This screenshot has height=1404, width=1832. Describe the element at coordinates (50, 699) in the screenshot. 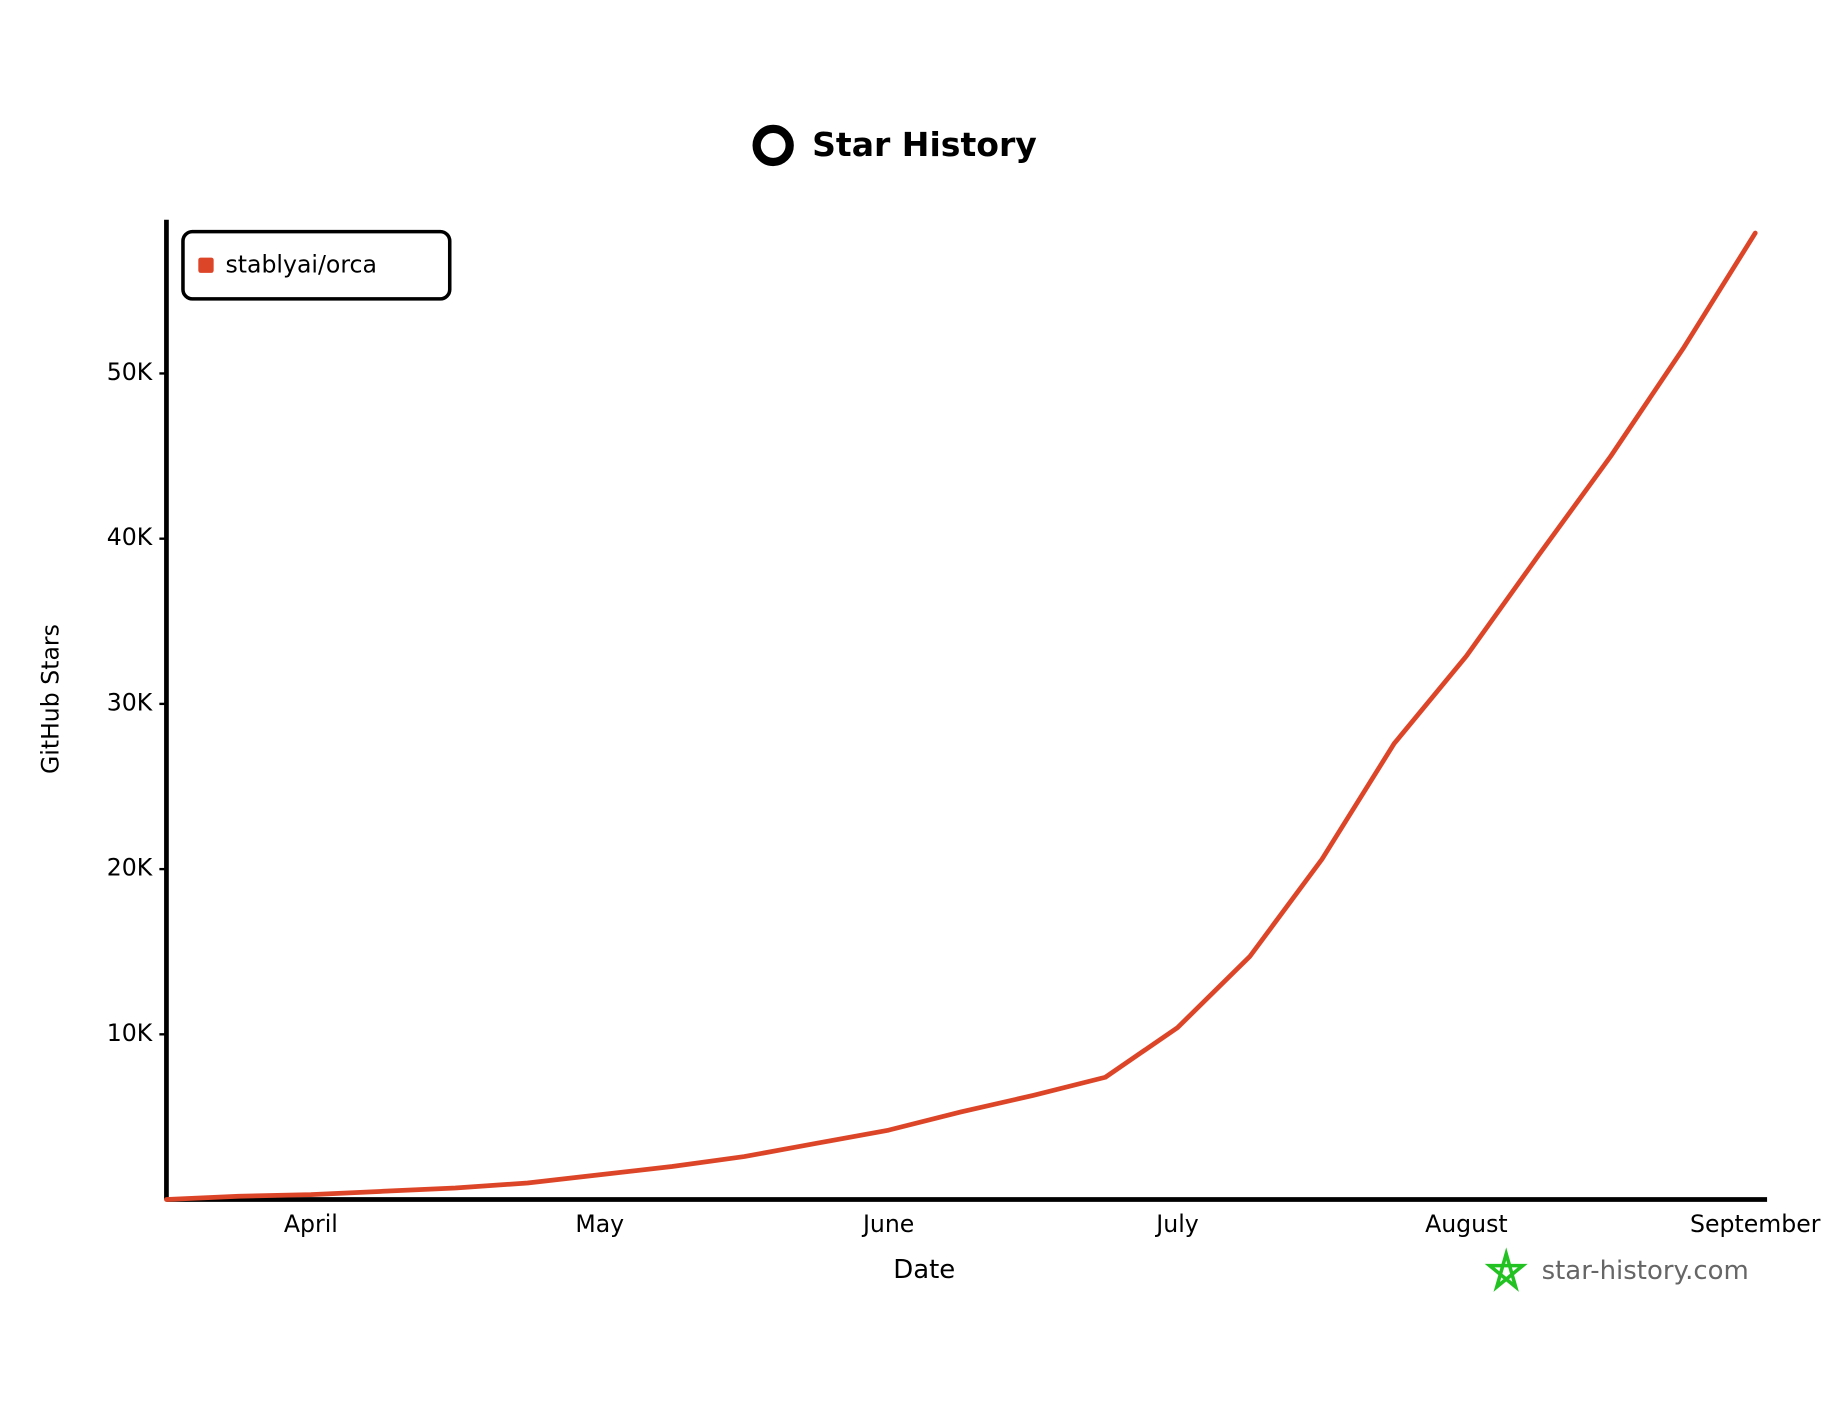

I see `y-axis-label: GitHub Stars` at that location.